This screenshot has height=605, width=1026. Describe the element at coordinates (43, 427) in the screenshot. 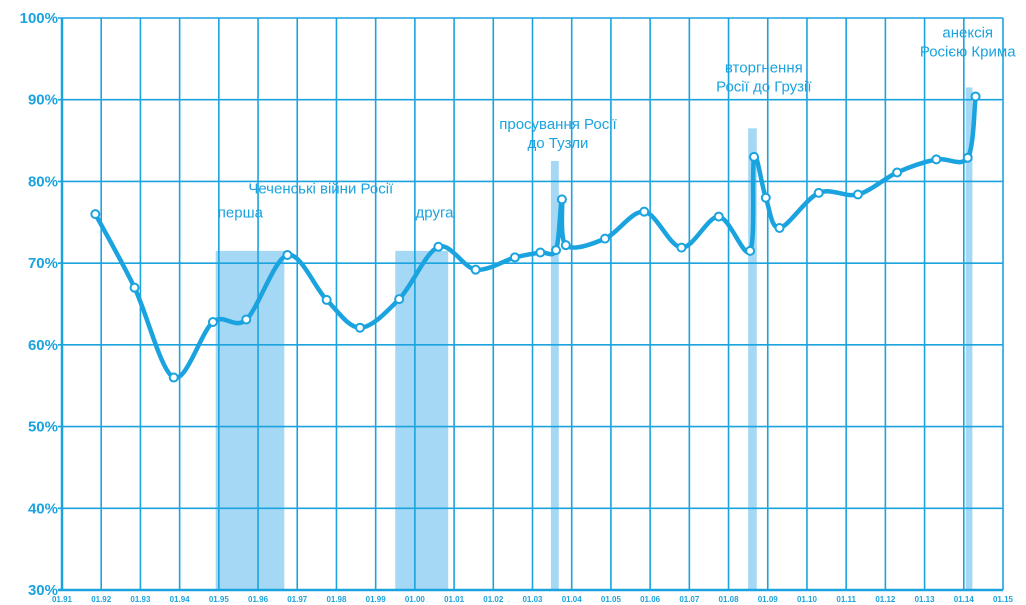

I see `y-tick-label: 50%` at that location.